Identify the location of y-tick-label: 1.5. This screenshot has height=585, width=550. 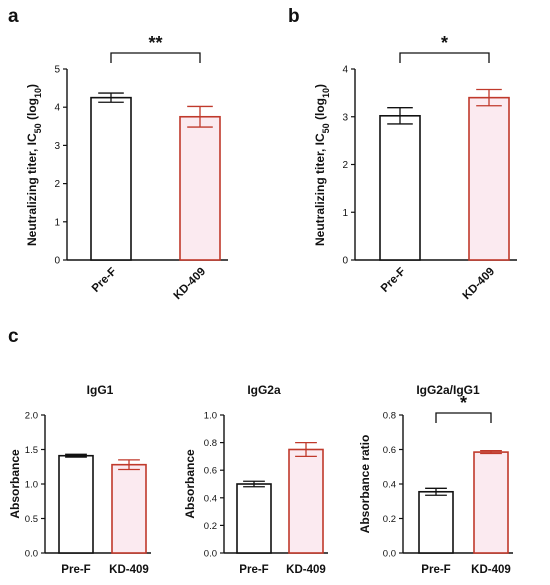
(31, 450).